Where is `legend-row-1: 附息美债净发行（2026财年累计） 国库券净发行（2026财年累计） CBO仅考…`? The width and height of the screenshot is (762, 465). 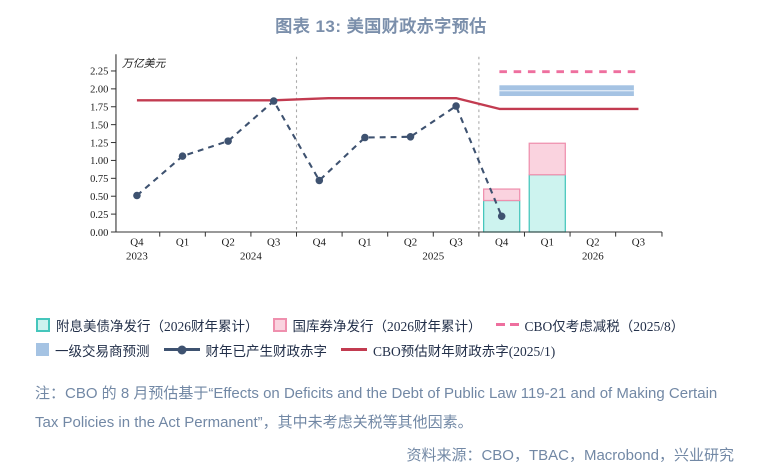
legend-row-1: 附息美债净发行（2026财年累计） 国库券净发行（2026财年累计） CBO仅考… is located at coordinates (399, 324).